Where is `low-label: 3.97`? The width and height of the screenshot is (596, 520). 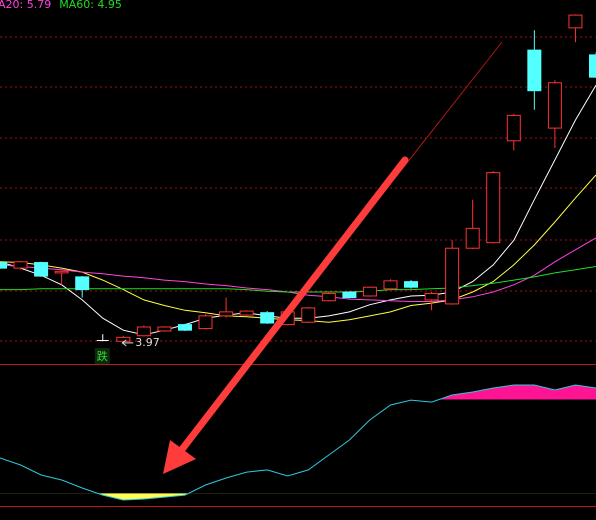 low-label: 3.97 is located at coordinates (147, 342).